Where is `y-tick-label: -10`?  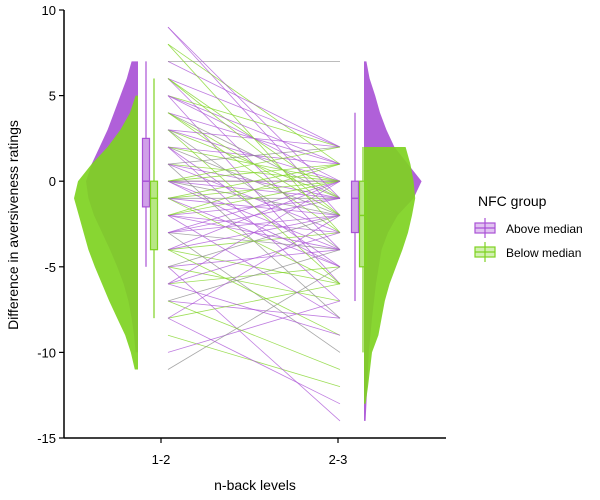 y-tick-label: -10 is located at coordinates (46, 352).